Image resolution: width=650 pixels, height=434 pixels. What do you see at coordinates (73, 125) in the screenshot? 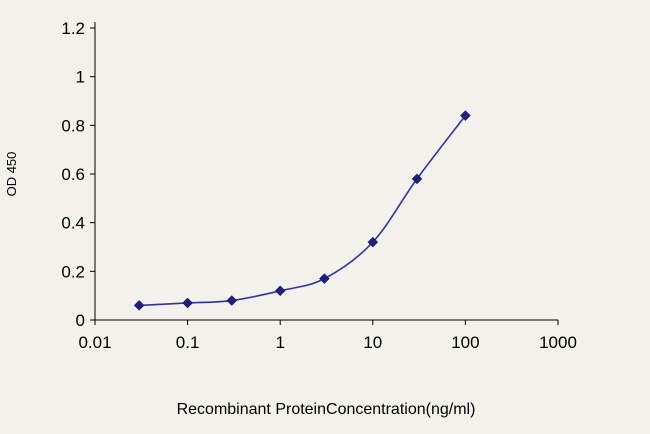
I see `y-tick-label: 0.8` at bounding box center [73, 125].